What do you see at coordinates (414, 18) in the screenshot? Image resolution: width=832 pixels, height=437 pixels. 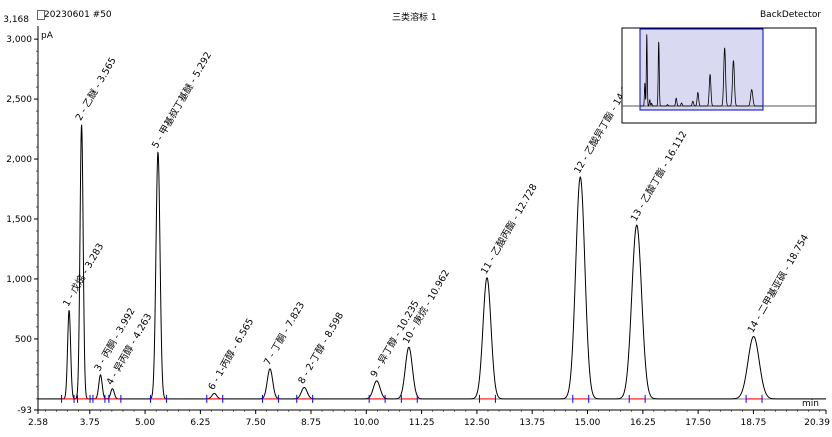 I see `chart-title: 三类溶标 1` at bounding box center [414, 18].